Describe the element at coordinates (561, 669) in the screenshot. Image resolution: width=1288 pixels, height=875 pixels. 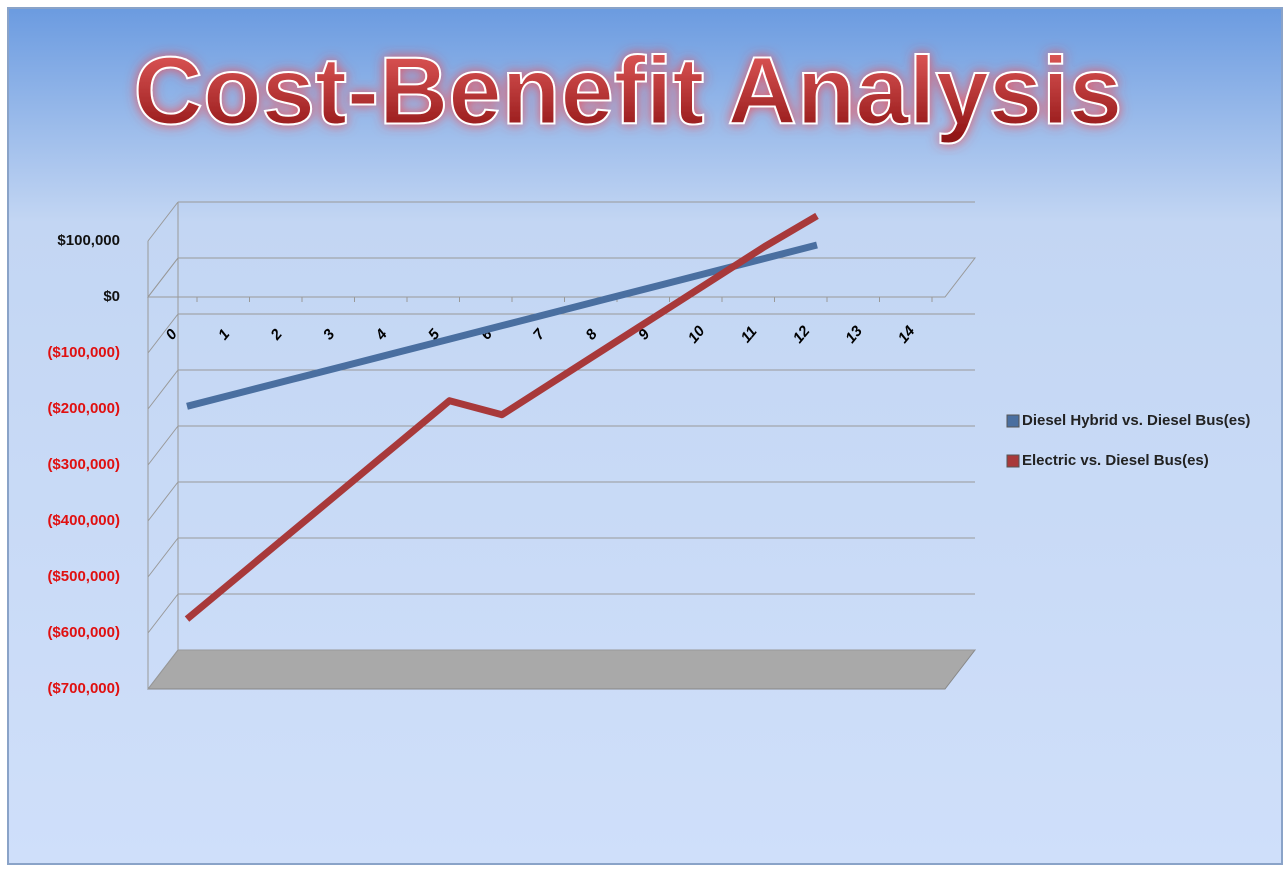
I see `floor` at that location.